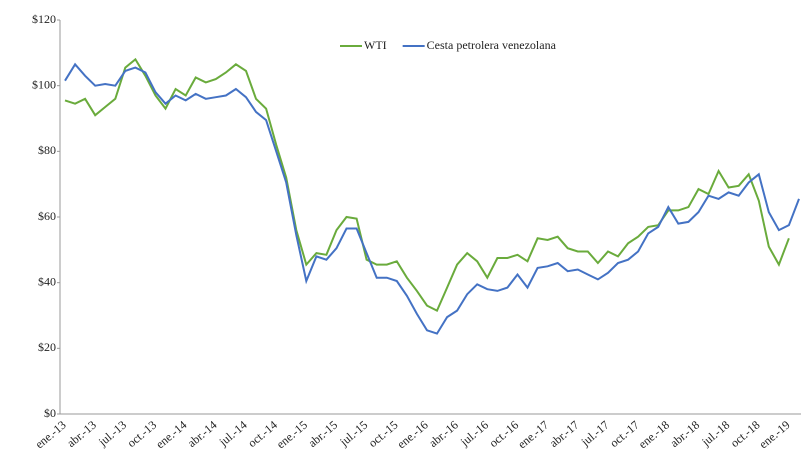  I want to click on x-tick-label: jul.-13, so click(112, 434).